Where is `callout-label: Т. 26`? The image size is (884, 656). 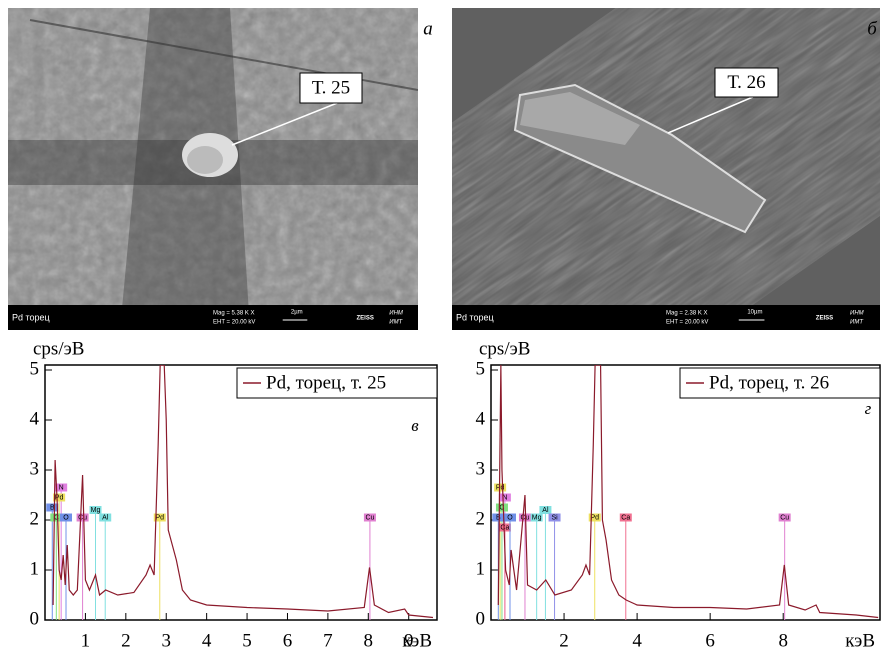
callout-label: Т. 26 is located at coordinates (746, 82).